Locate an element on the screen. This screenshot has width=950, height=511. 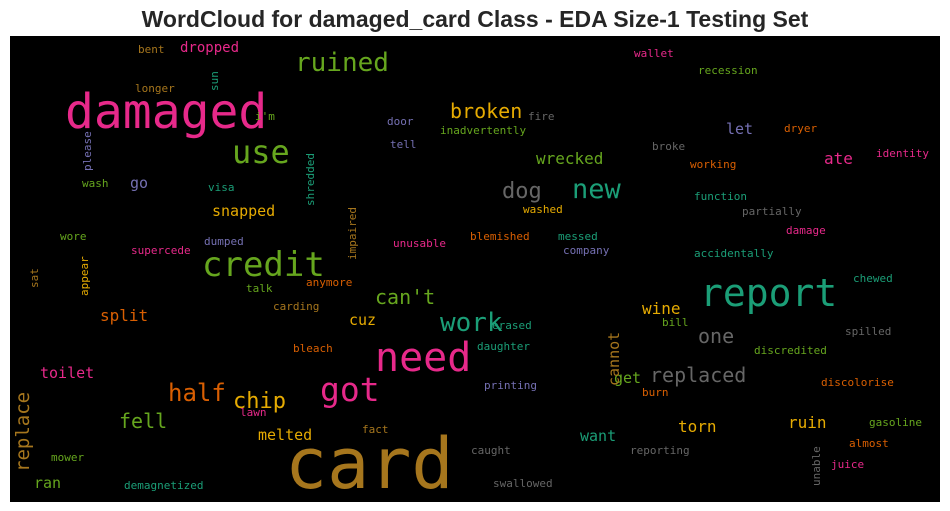
word-broken: broken is located at coordinates (486, 111).